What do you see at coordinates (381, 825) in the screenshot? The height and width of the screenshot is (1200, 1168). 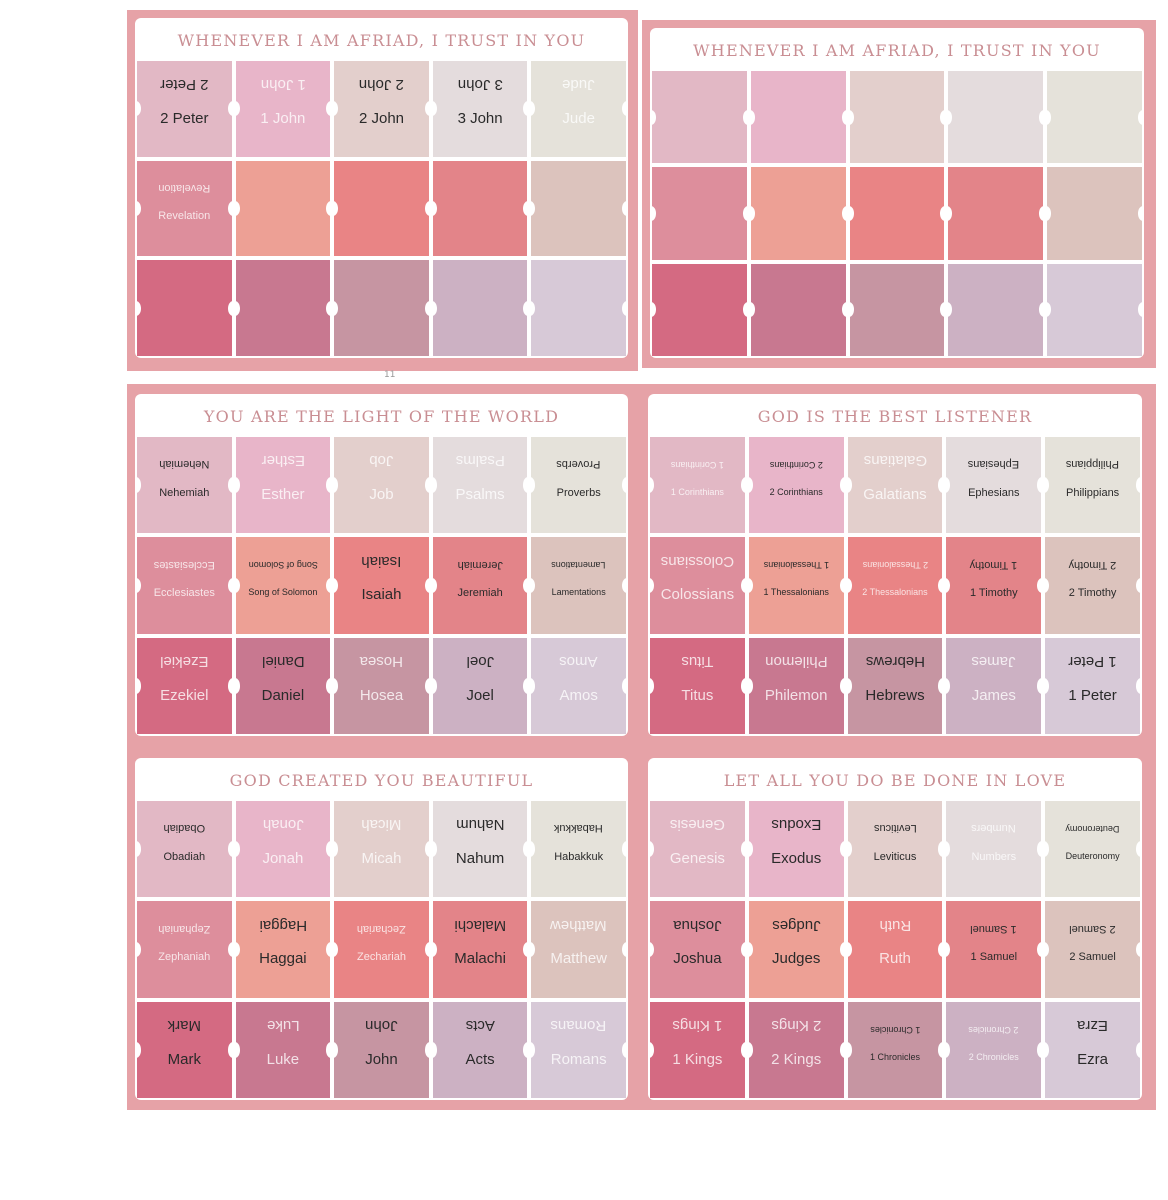 I see `tab-label-mirrored: Micah` at bounding box center [381, 825].